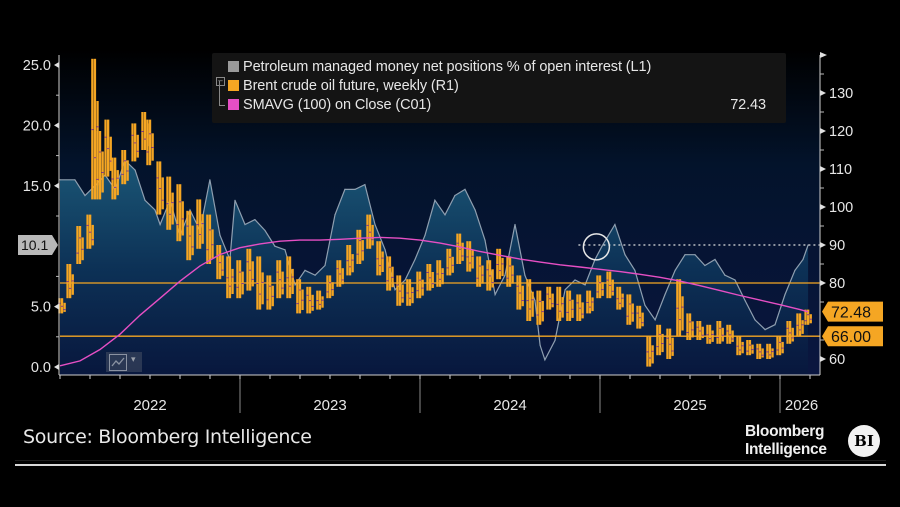 Image resolution: width=900 pixels, height=507 pixels. Describe the element at coordinates (823, 283) in the screenshot. I see `right-tick-marker` at that location.